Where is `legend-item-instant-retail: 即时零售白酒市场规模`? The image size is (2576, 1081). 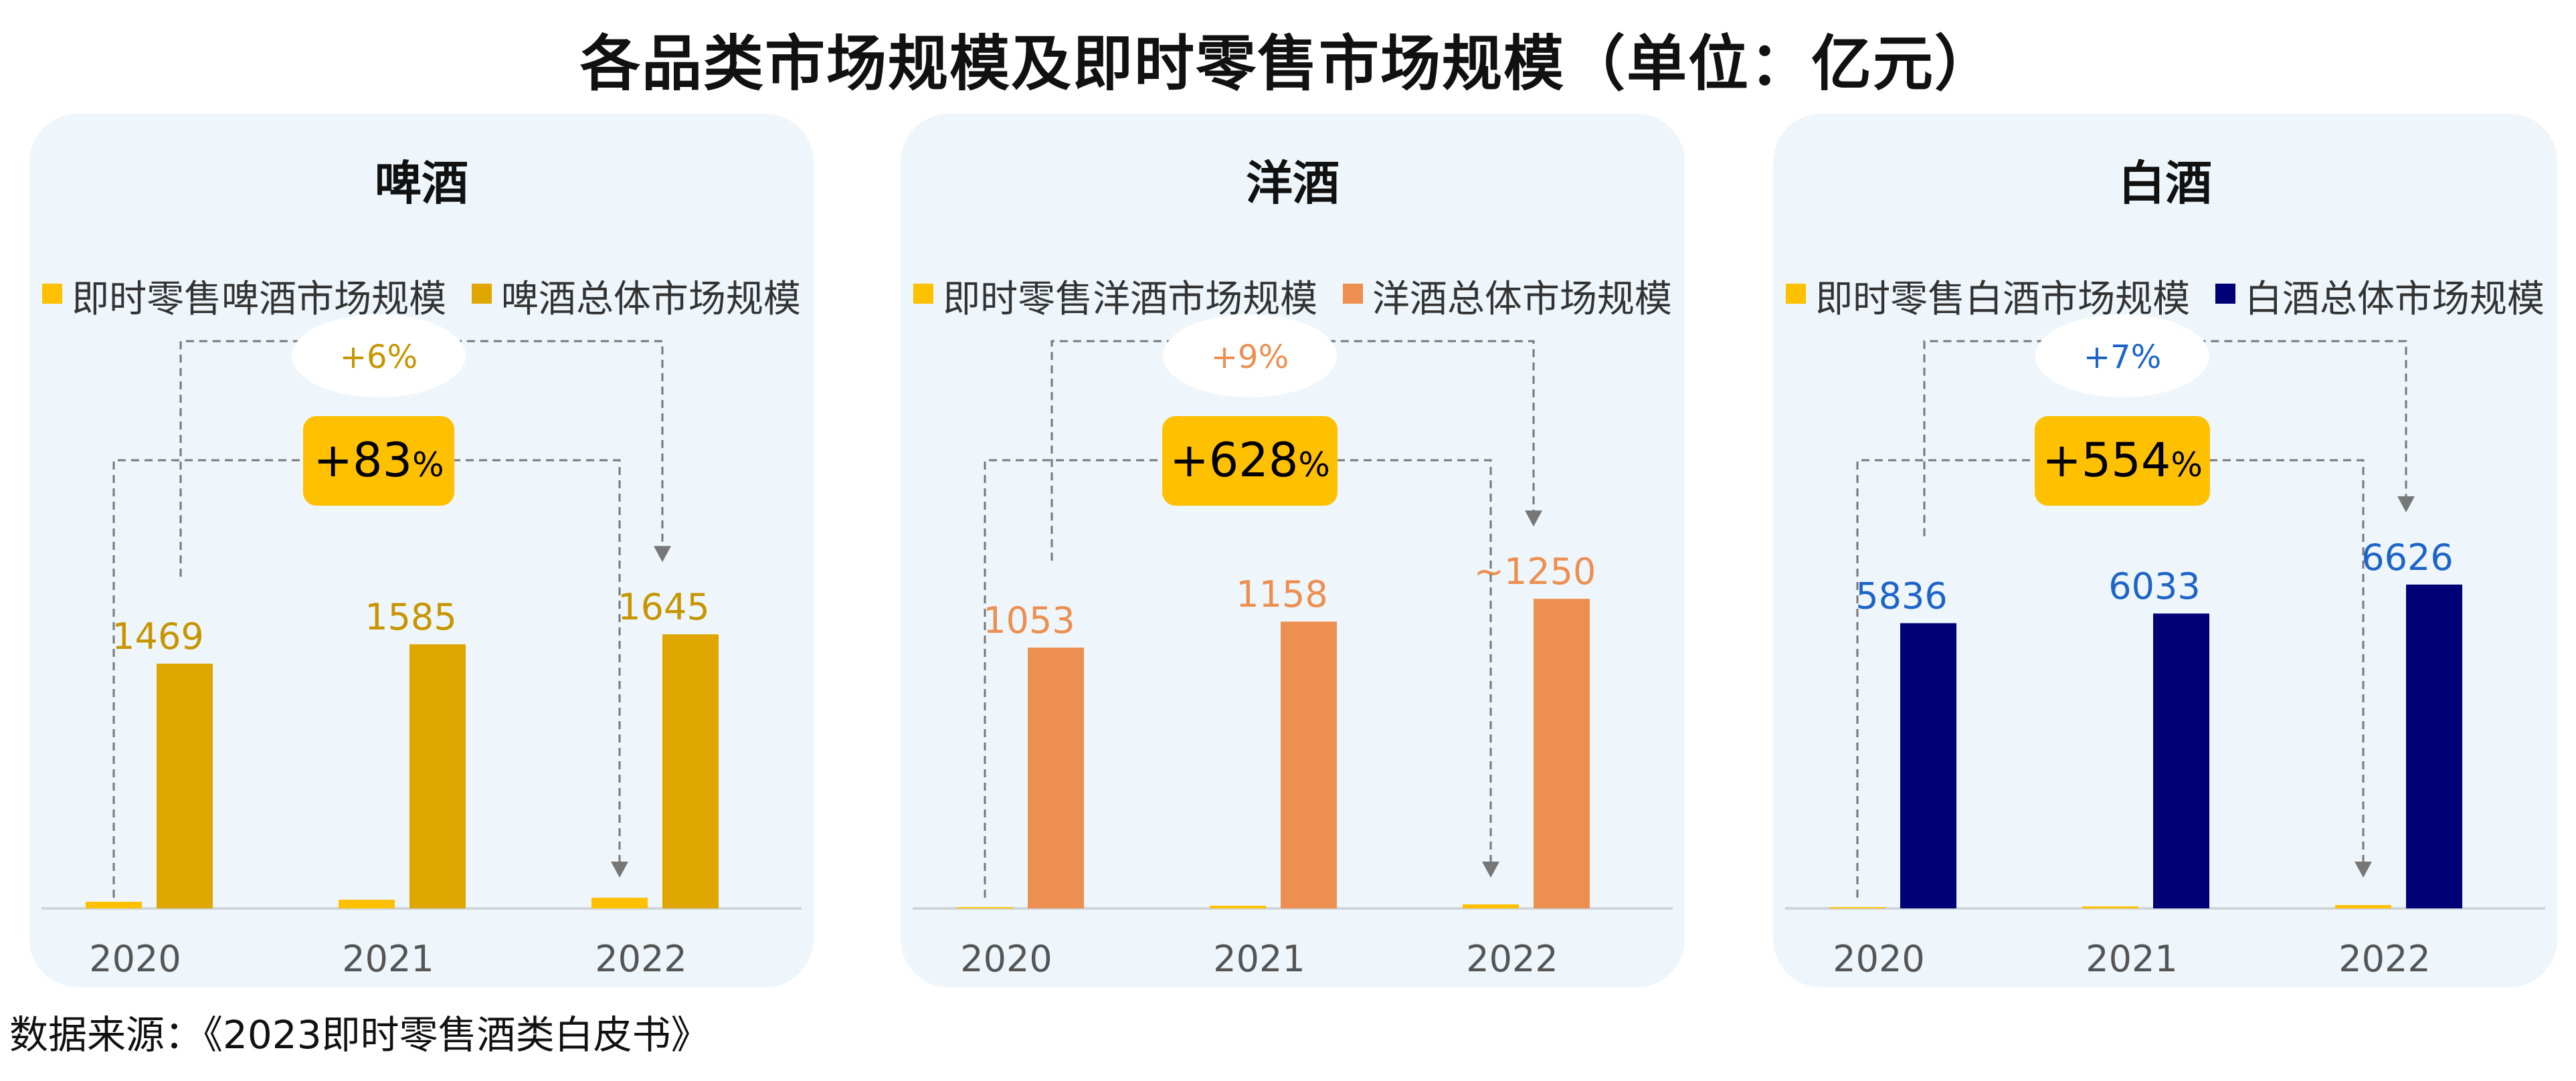 legend-item-instant-retail: 即时零售白酒市场规模 is located at coordinates (1988, 296).